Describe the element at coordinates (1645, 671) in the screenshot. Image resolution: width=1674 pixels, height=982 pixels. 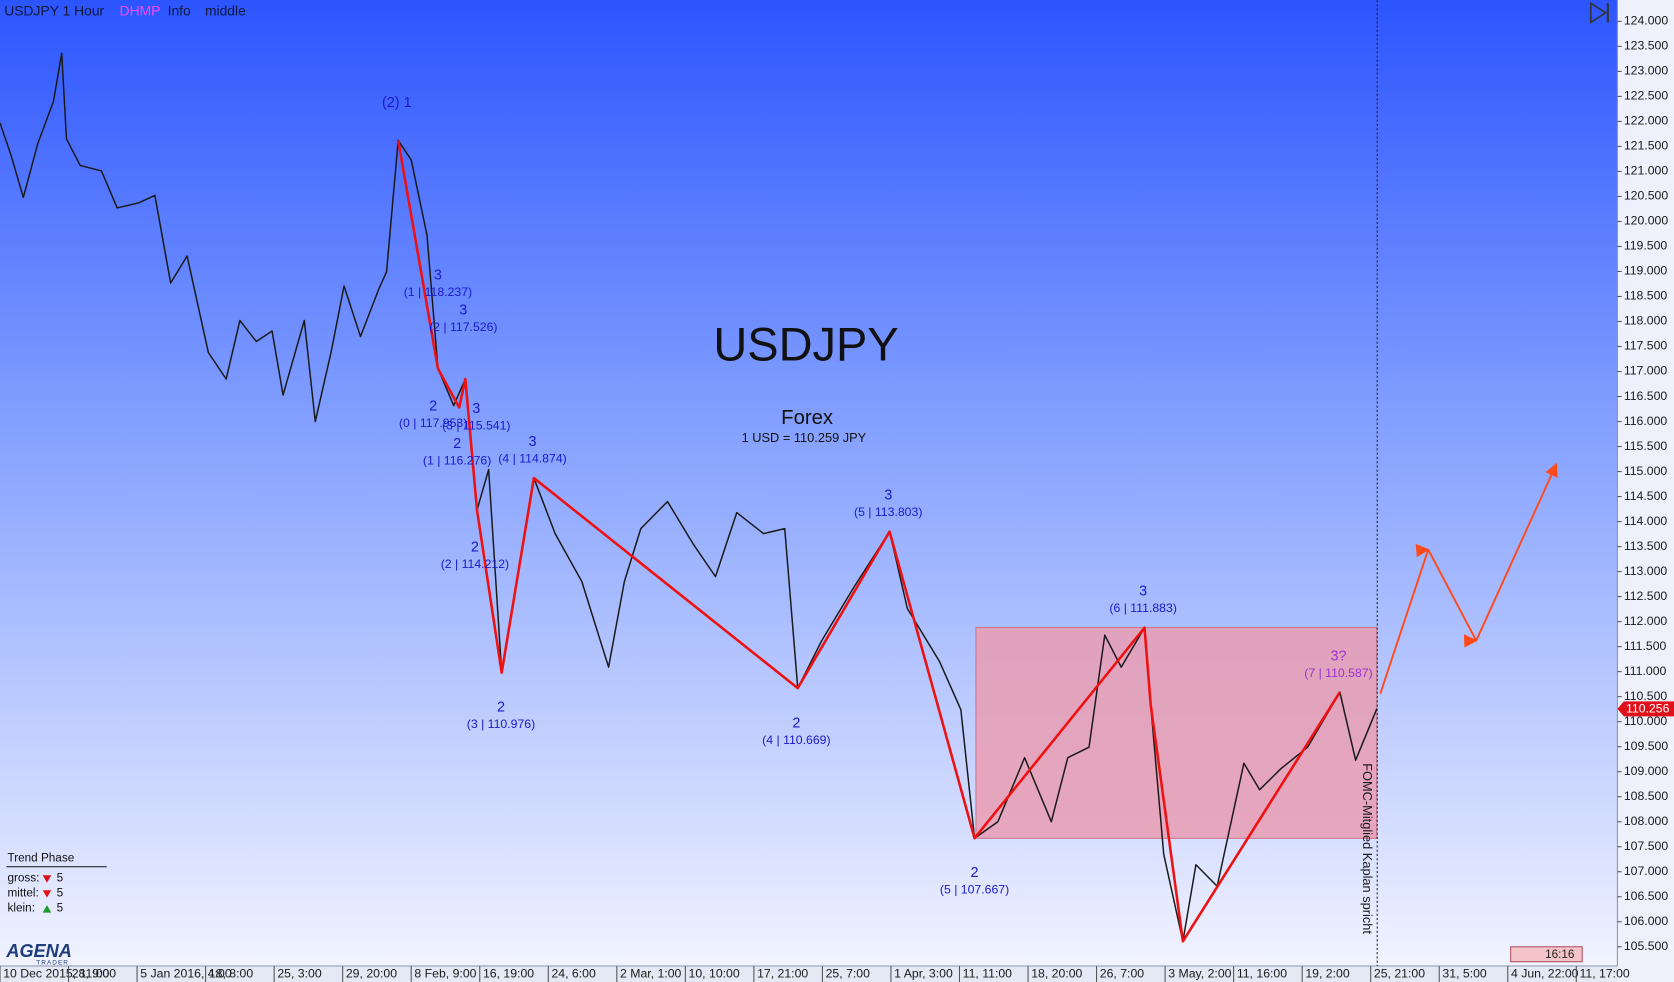
I see `y-tick-label: 111.000` at that location.